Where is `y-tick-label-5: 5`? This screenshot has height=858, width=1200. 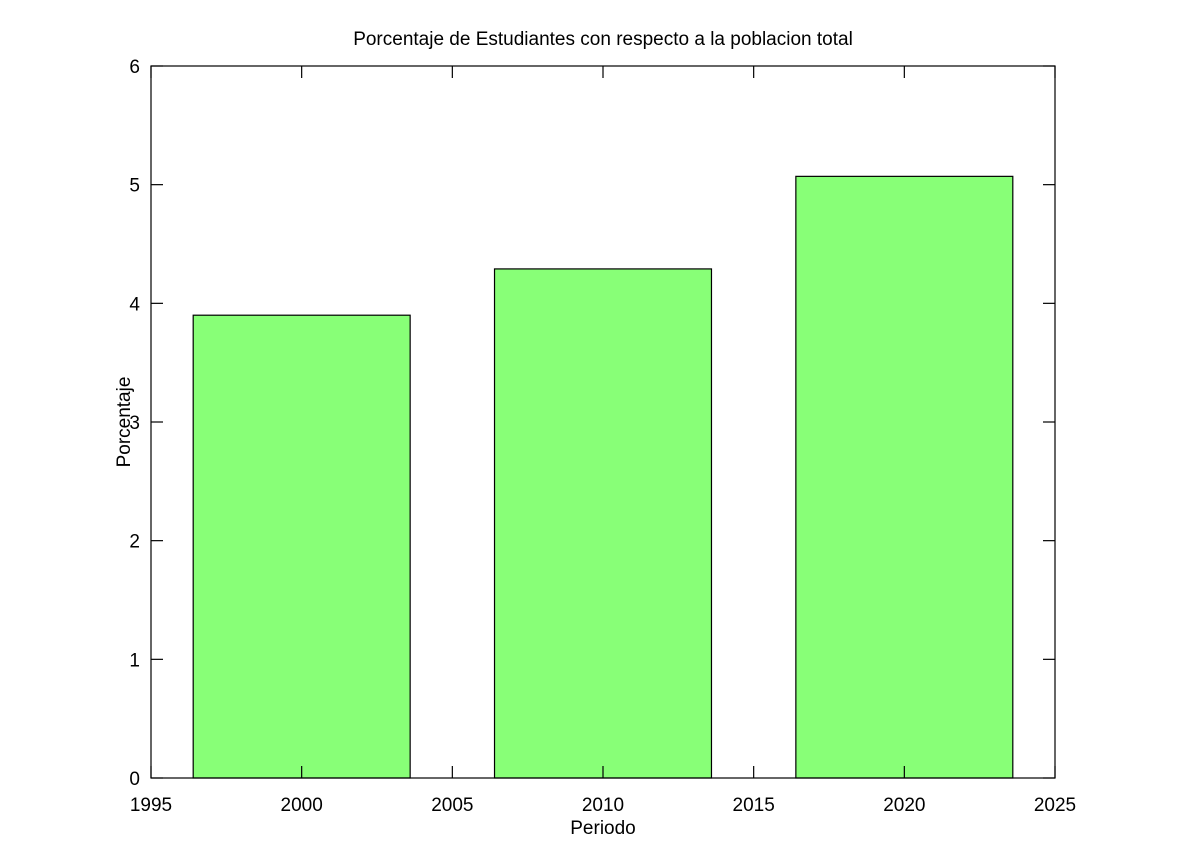
y-tick-label-5: 5 is located at coordinates (134, 186).